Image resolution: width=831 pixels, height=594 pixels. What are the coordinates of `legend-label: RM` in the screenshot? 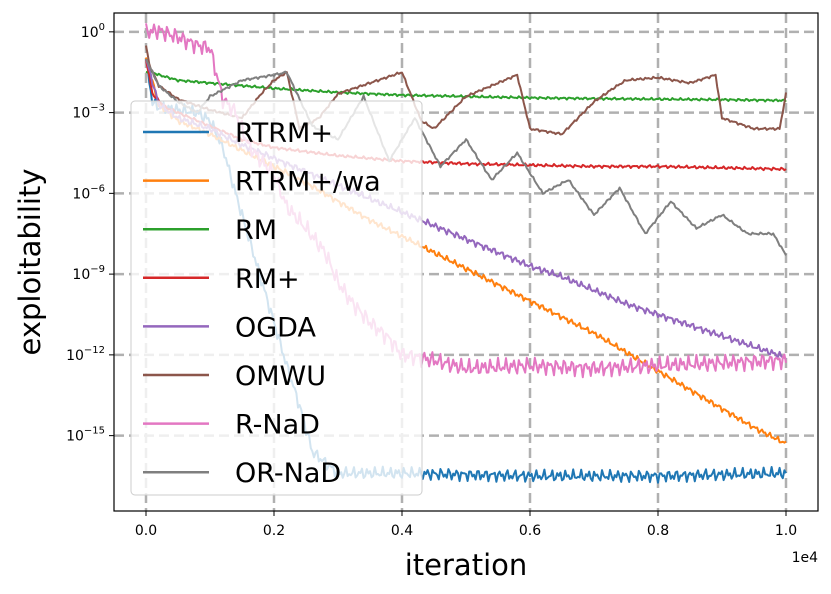 It's located at (256, 230).